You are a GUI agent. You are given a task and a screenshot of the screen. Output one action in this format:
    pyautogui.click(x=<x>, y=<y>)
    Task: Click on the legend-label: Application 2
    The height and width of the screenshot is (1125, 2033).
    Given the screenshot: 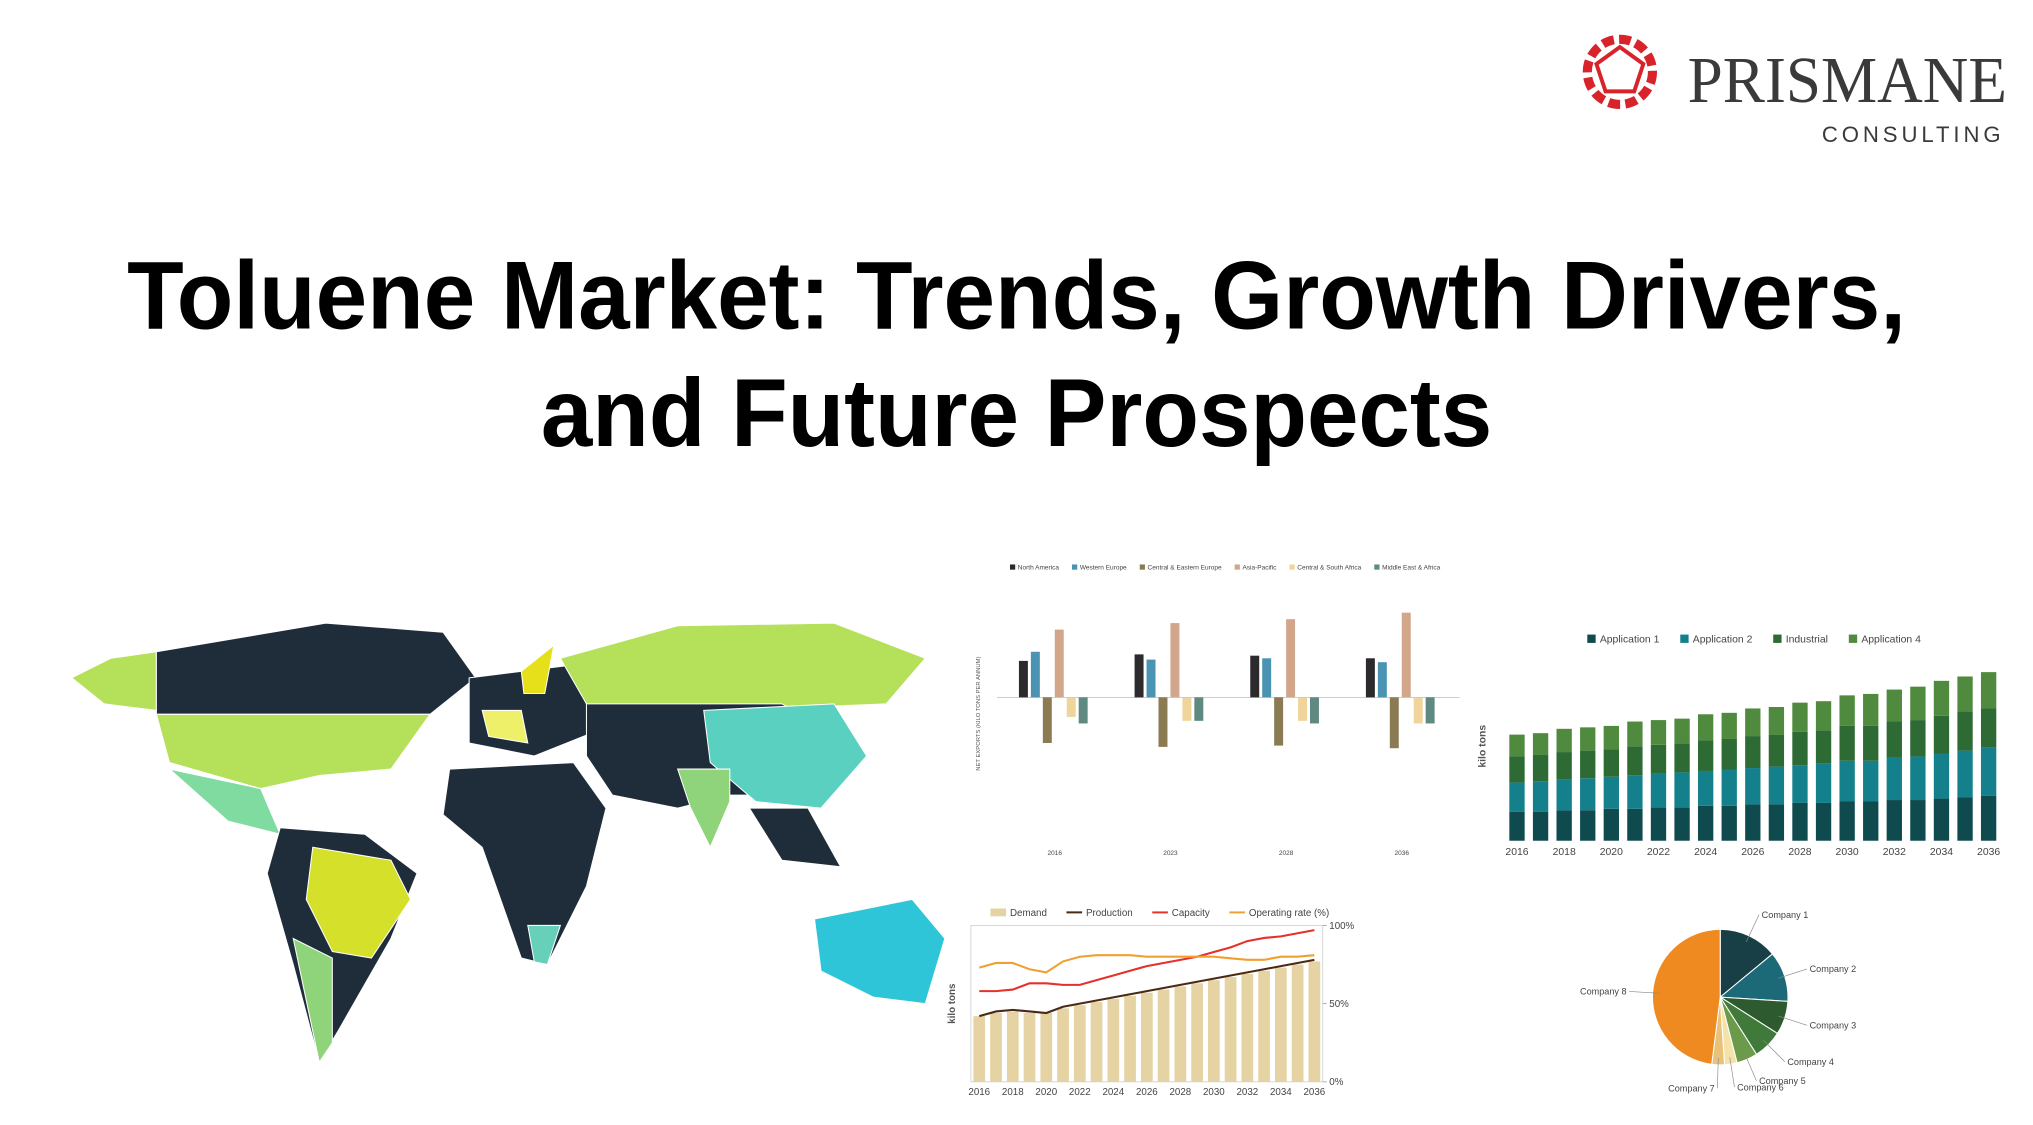 What is the action you would take?
    pyautogui.click(x=1723, y=639)
    